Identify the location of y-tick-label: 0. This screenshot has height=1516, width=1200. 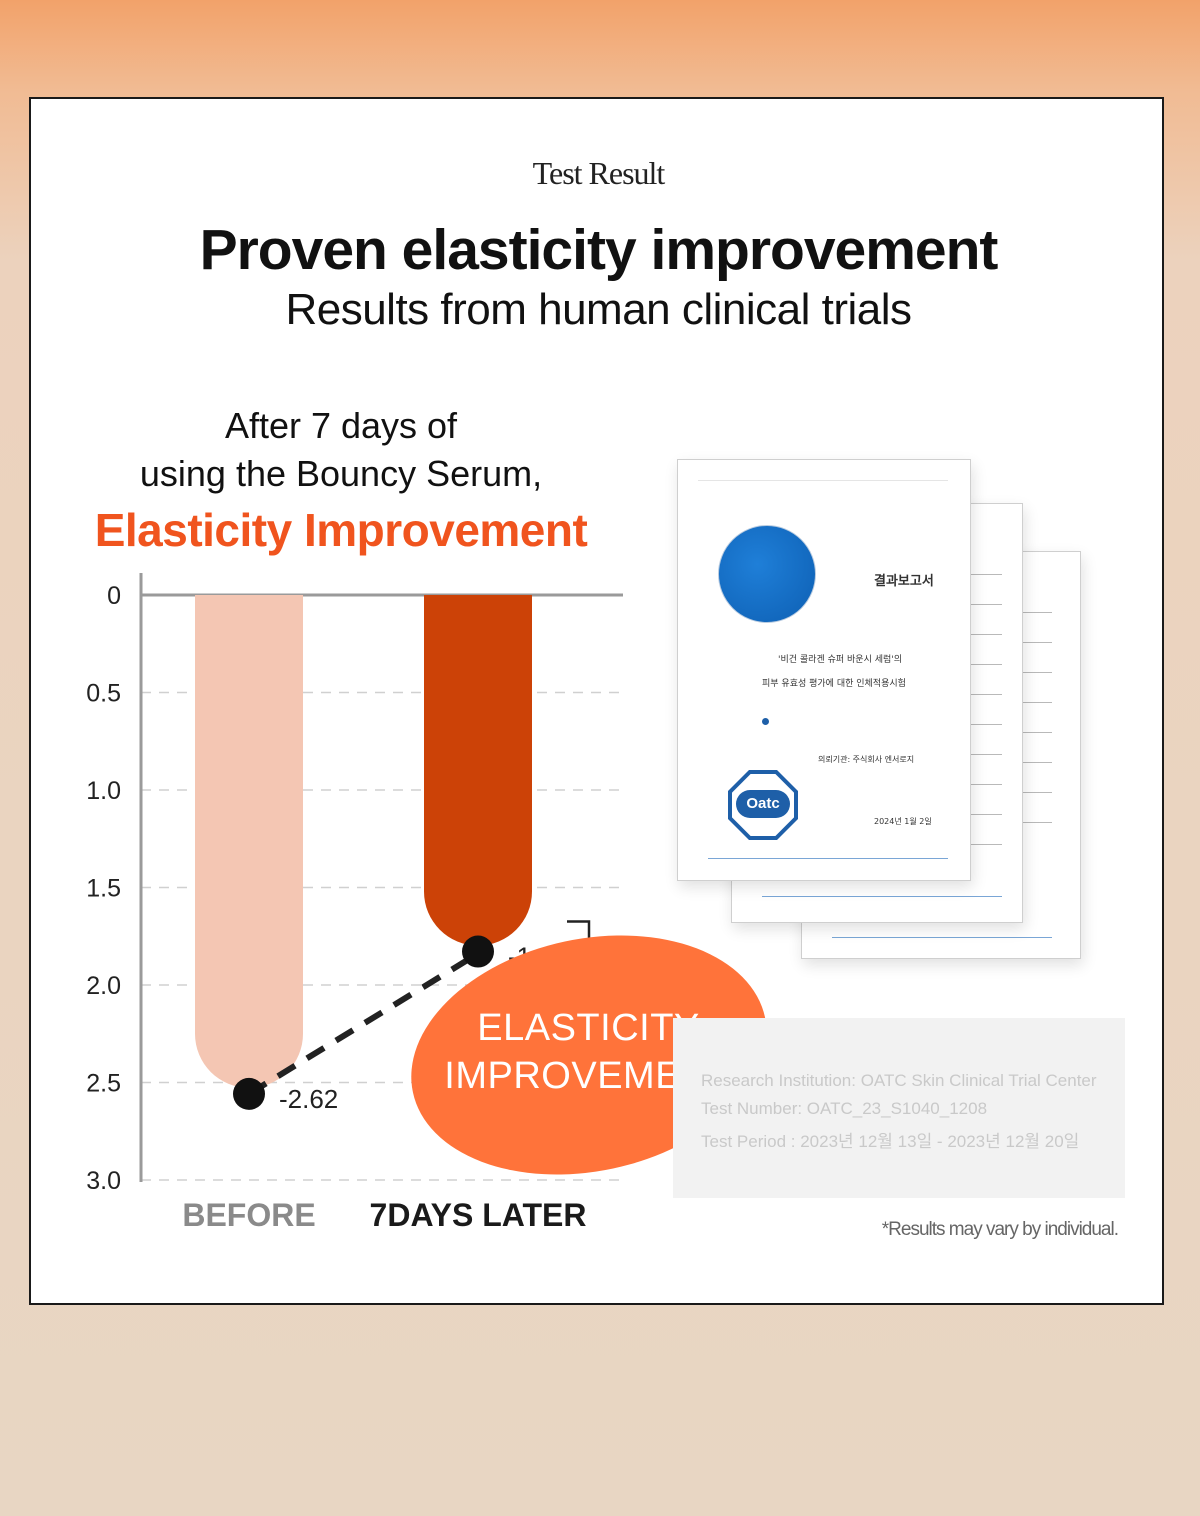
(114, 596).